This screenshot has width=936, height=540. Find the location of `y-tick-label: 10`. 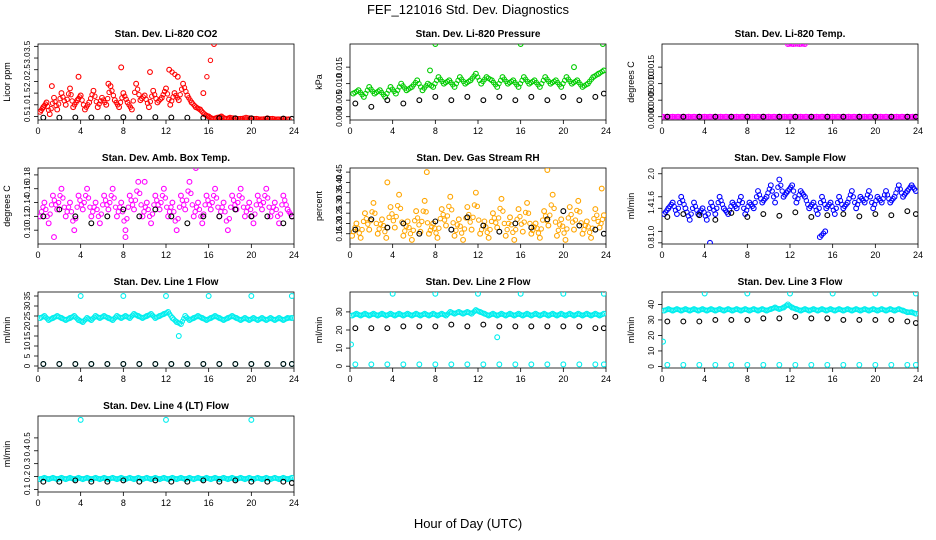

y-tick-label: 10 is located at coordinates (651, 350).